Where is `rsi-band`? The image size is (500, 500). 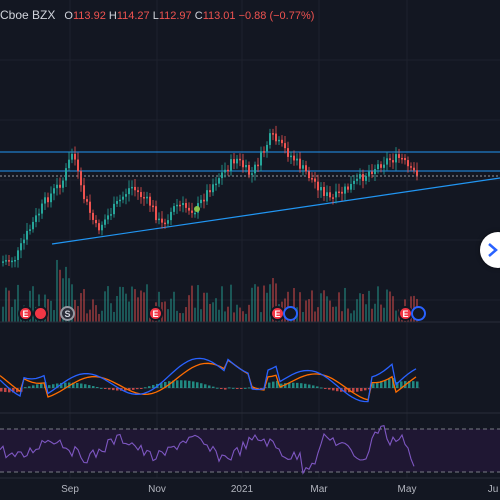
rsi-band is located at coordinates (250, 450).